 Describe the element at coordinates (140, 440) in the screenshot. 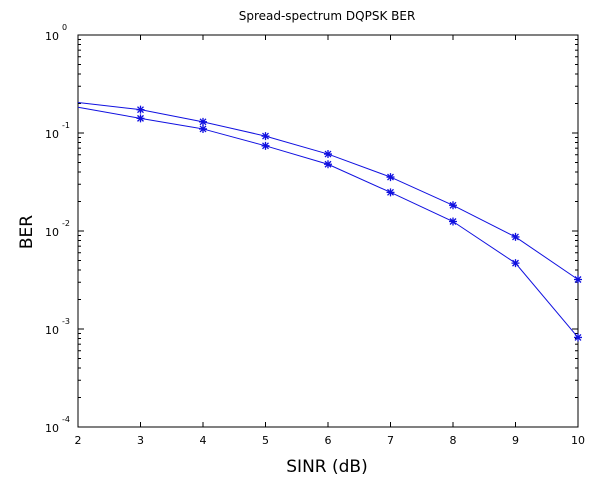

I see `x-tick-label: 3` at that location.